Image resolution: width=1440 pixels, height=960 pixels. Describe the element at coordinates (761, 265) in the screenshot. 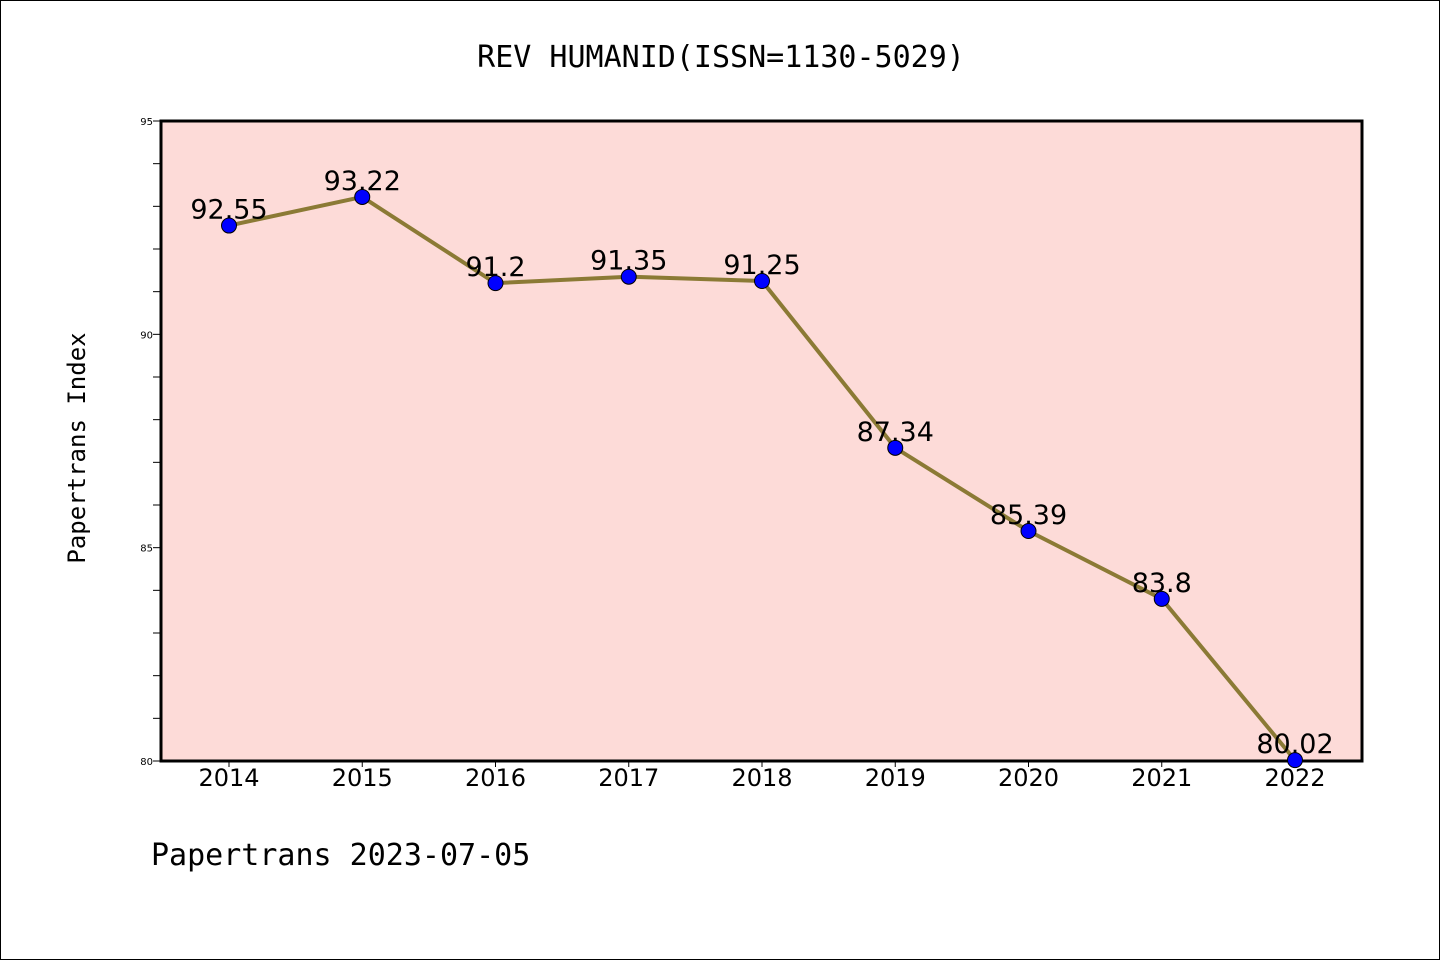

I see `data-label: 91.25` at that location.